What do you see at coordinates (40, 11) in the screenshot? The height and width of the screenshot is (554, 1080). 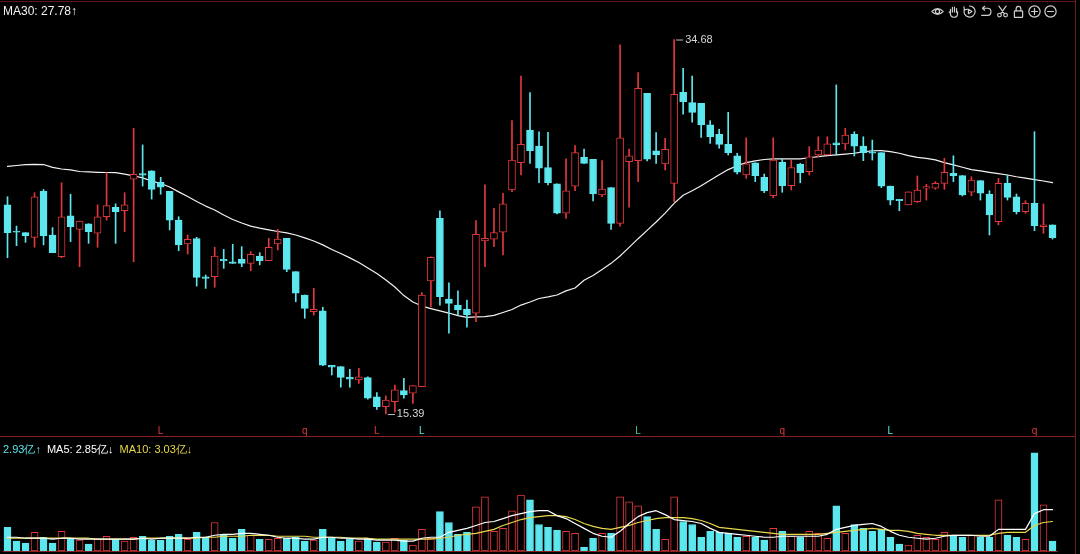 I see `text: MA30: 27.78↑` at bounding box center [40, 11].